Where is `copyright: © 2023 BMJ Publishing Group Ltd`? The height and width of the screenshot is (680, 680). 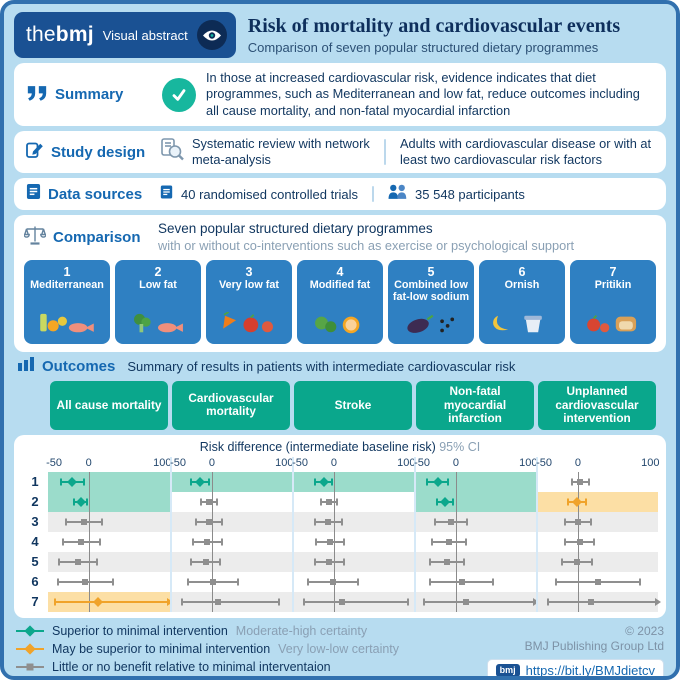
copyright: © 2023 BMJ Publishing Group Ltd is located at coordinates (594, 639).